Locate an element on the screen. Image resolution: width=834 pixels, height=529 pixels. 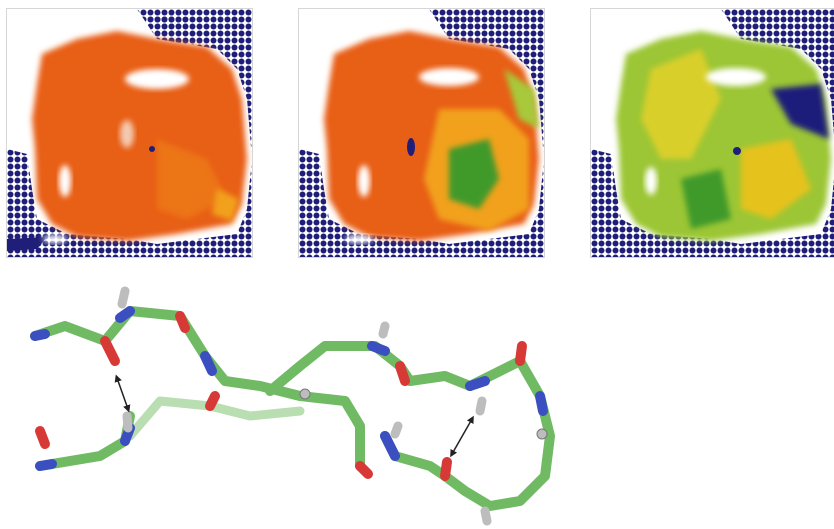
heatmap-panel-c is located at coordinates (712, 133).